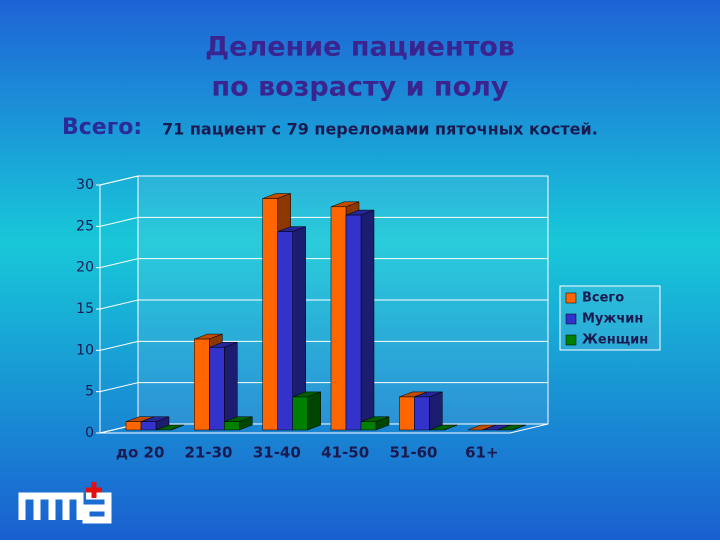 This screenshot has width=720, height=544. What do you see at coordinates (85, 226) in the screenshot?
I see `y-tick-label: 25` at bounding box center [85, 226].